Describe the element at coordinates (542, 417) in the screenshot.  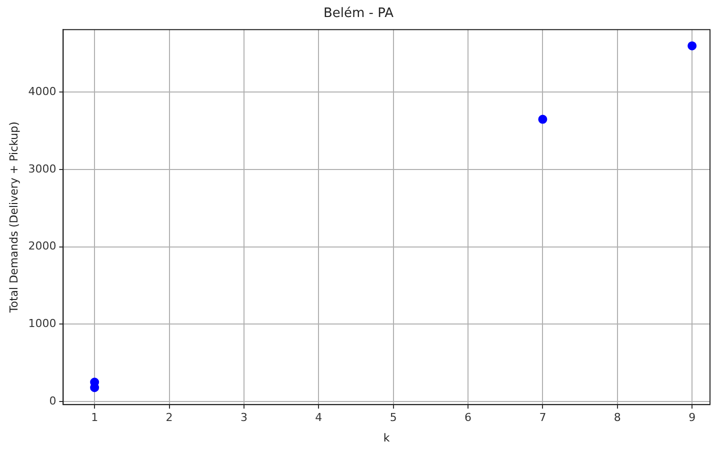
I see `x-tick-label: 7` at that location.